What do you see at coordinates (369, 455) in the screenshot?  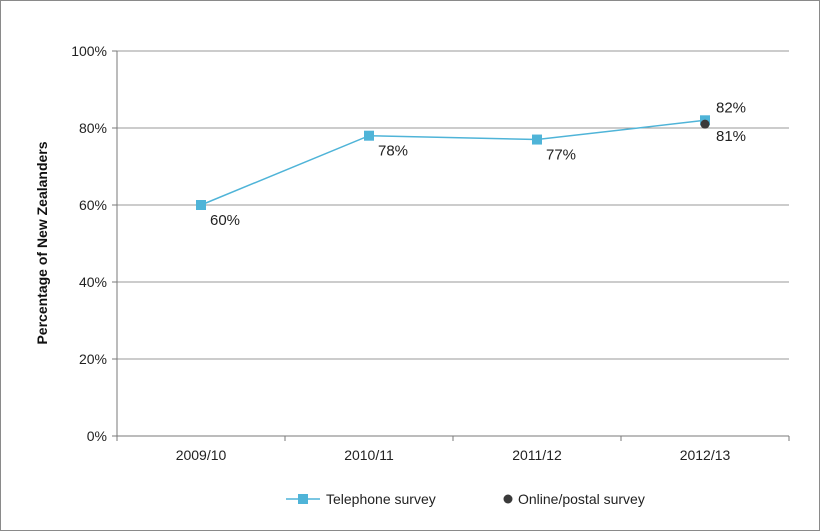 I see `x-tick-label: 2010/11` at bounding box center [369, 455].